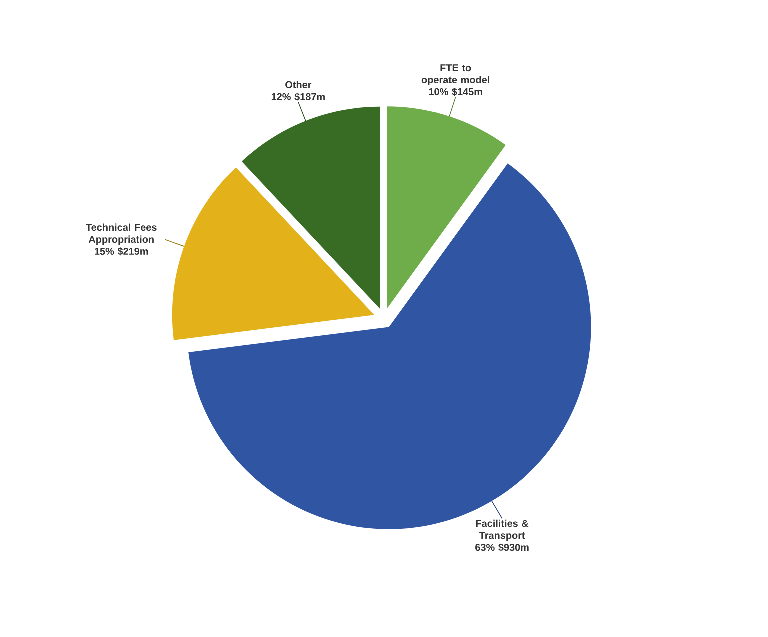 The height and width of the screenshot is (637, 768). I want to click on slice-label: FTE to operate model, so click(456, 75).